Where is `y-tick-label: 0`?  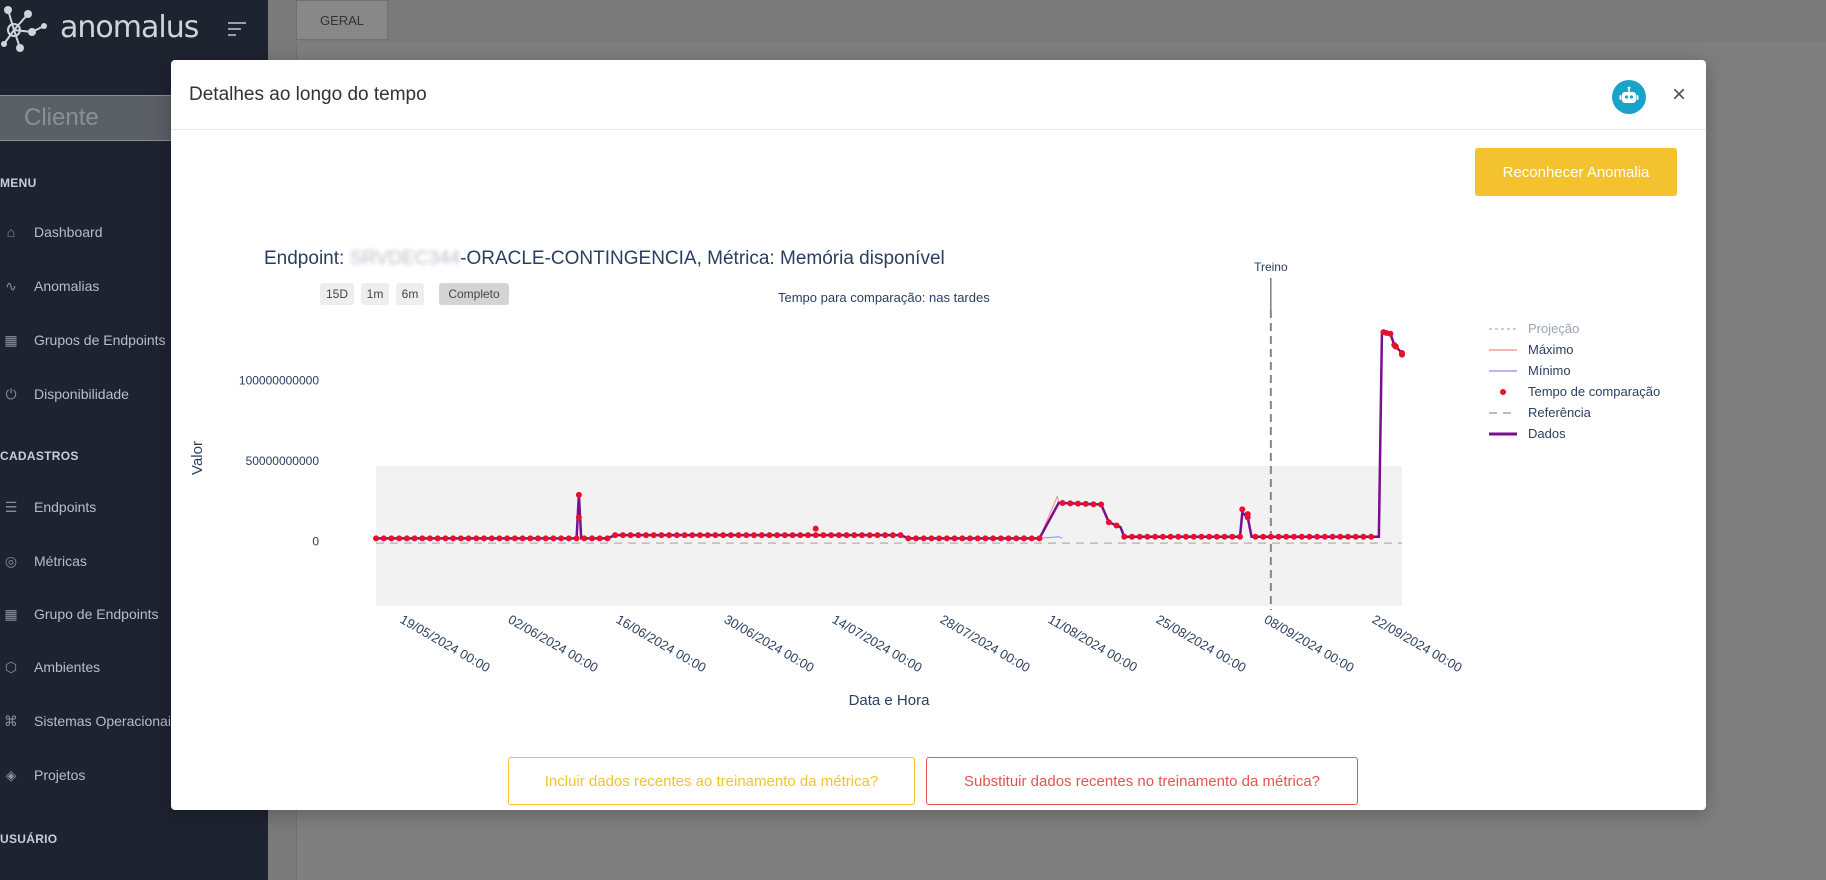
y-tick-label: 0 is located at coordinates (315, 542).